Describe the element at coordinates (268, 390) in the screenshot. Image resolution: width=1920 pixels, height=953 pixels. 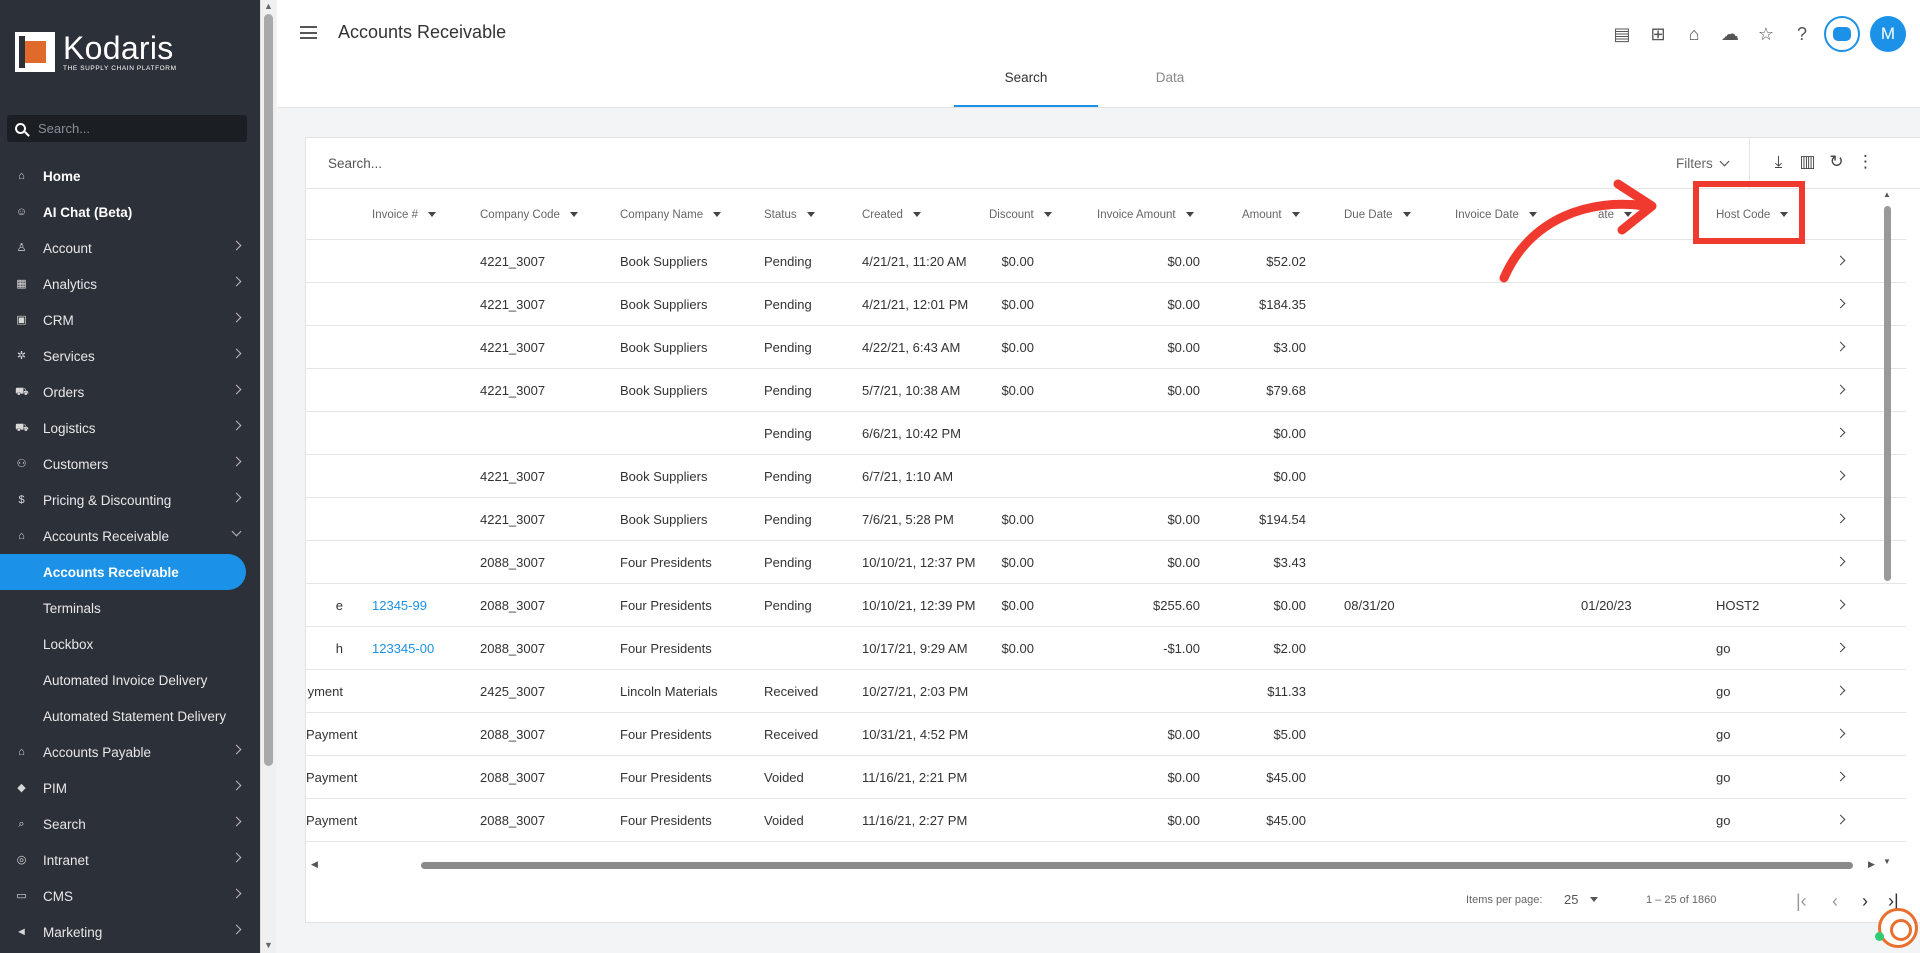
I see `sidebar-scrollbar-thumb` at that location.